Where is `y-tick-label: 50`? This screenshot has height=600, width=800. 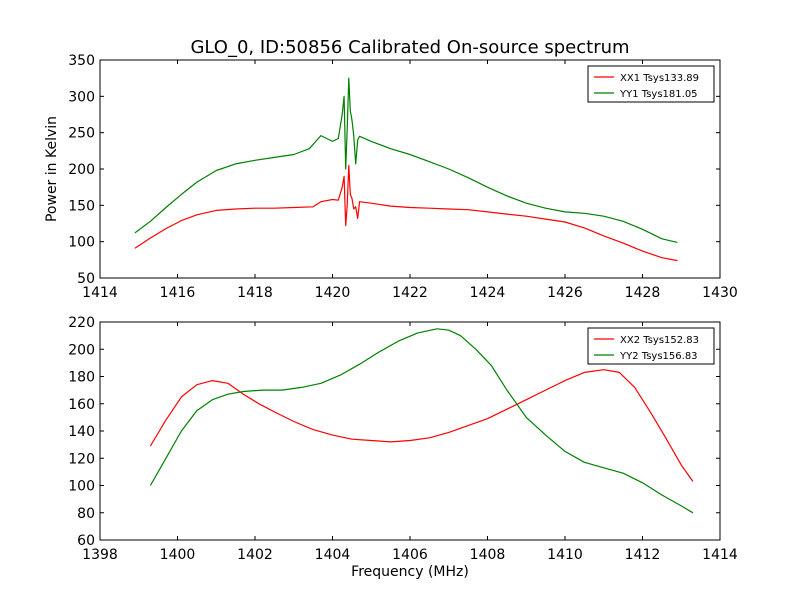 y-tick-label: 50 is located at coordinates (86, 279).